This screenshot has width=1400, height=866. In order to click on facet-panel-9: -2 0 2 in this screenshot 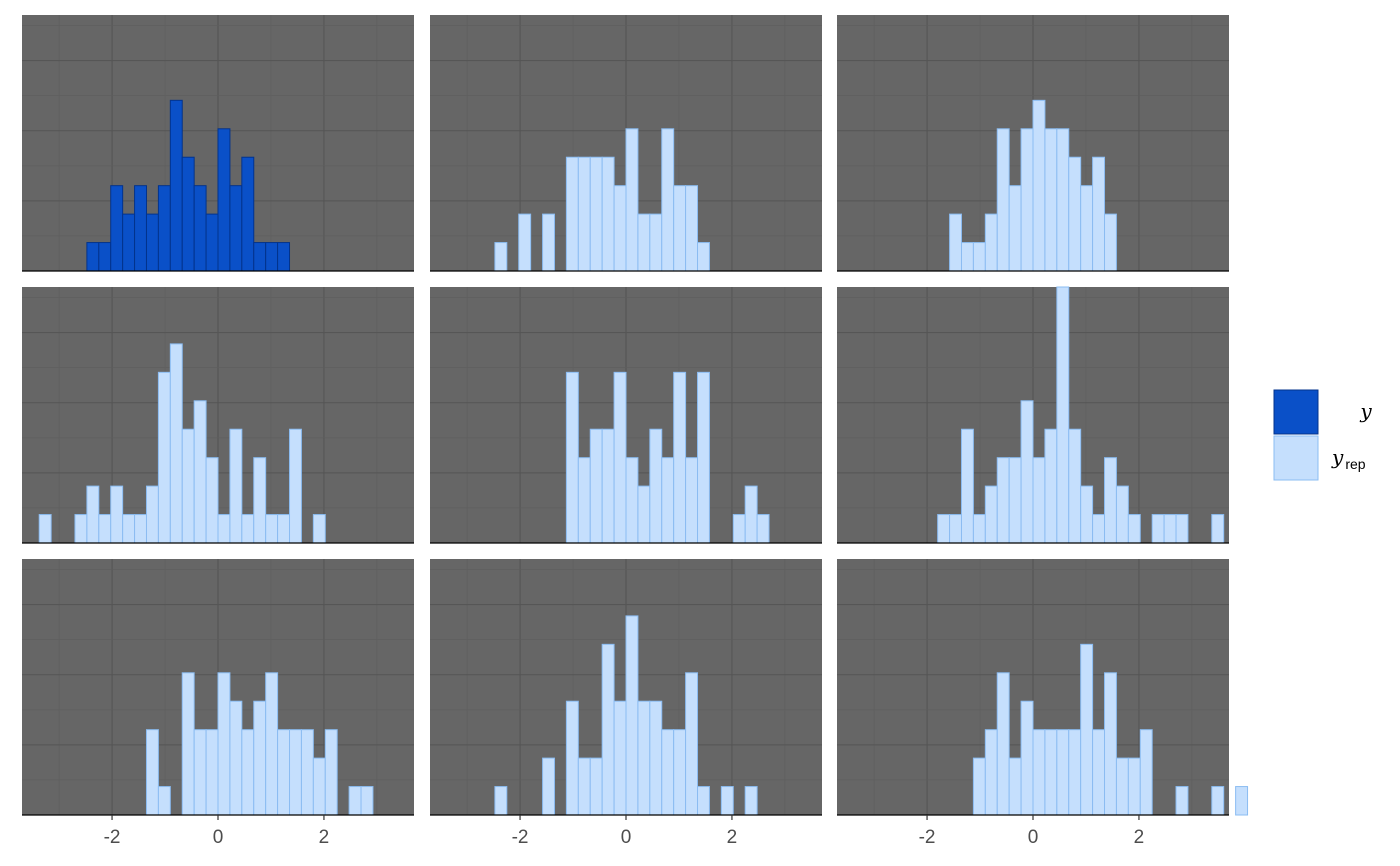, I will do `click(1043, 703)`.